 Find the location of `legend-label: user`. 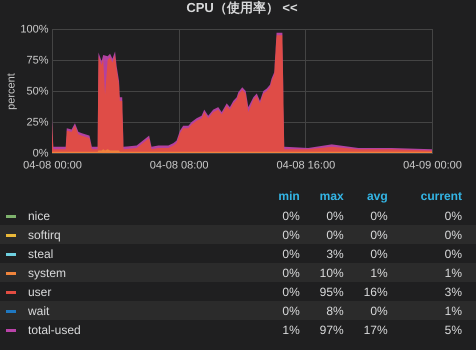

legend-label: user is located at coordinates (39, 292).